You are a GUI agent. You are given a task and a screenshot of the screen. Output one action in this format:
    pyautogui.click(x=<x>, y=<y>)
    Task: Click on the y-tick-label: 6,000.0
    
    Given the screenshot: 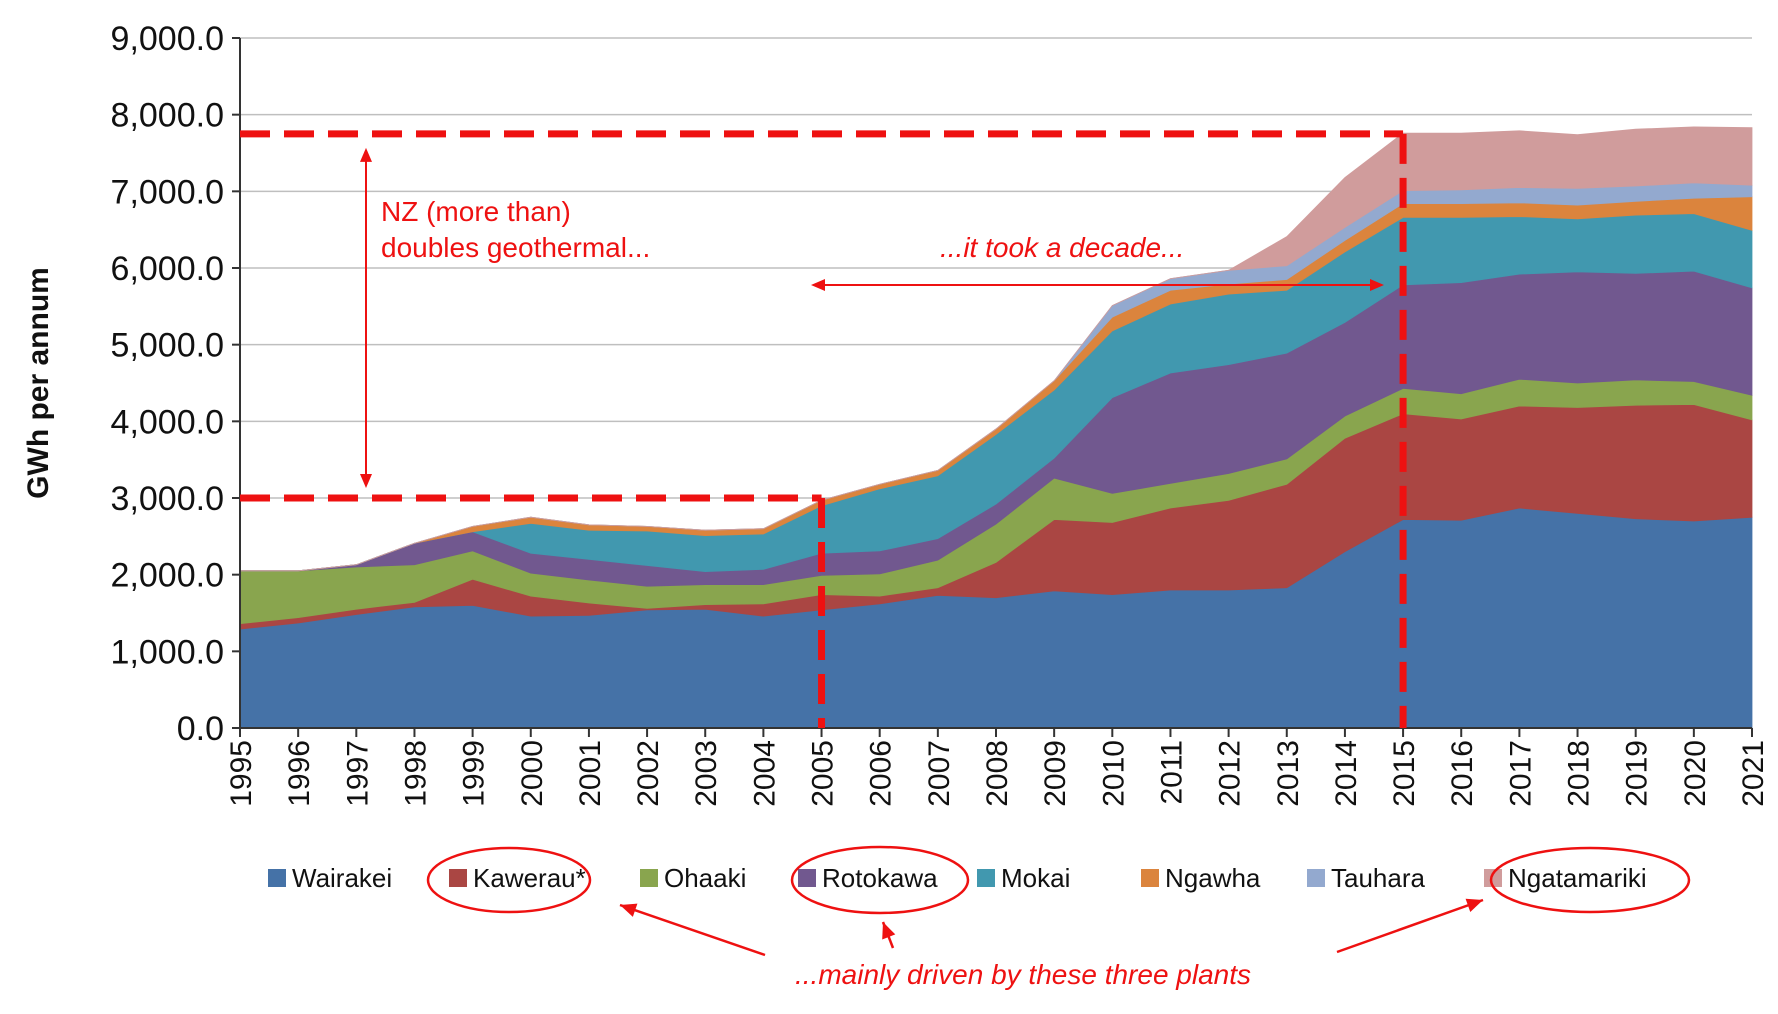 What is the action you would take?
    pyautogui.click(x=167, y=269)
    